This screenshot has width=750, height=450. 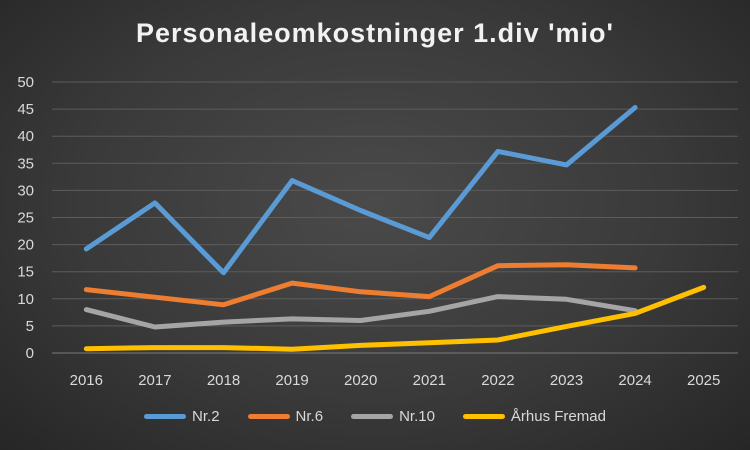 What do you see at coordinates (558, 416) in the screenshot?
I see `legend-label: Århus Fremad` at bounding box center [558, 416].